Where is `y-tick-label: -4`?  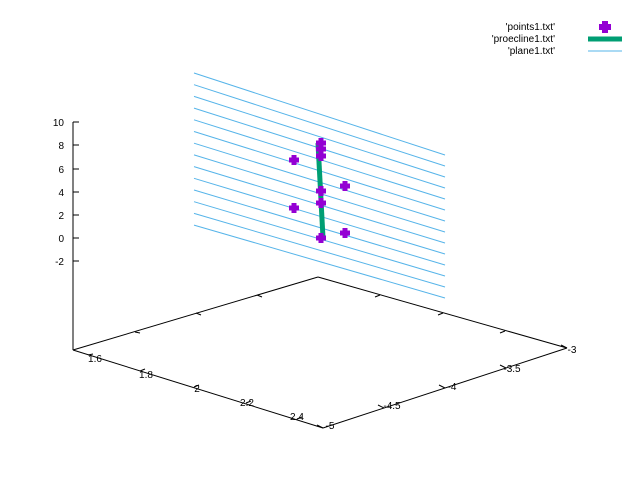
y-tick-label: -4 is located at coordinates (452, 387).